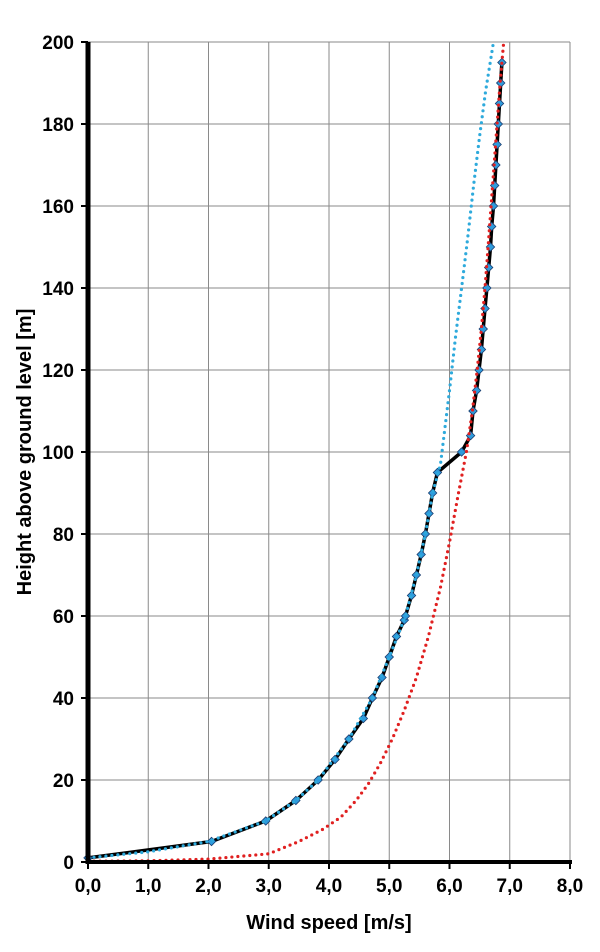 The image size is (600, 952). What do you see at coordinates (328, 923) in the screenshot?
I see `x-axis-title: Wind speed [m/s]` at bounding box center [328, 923].